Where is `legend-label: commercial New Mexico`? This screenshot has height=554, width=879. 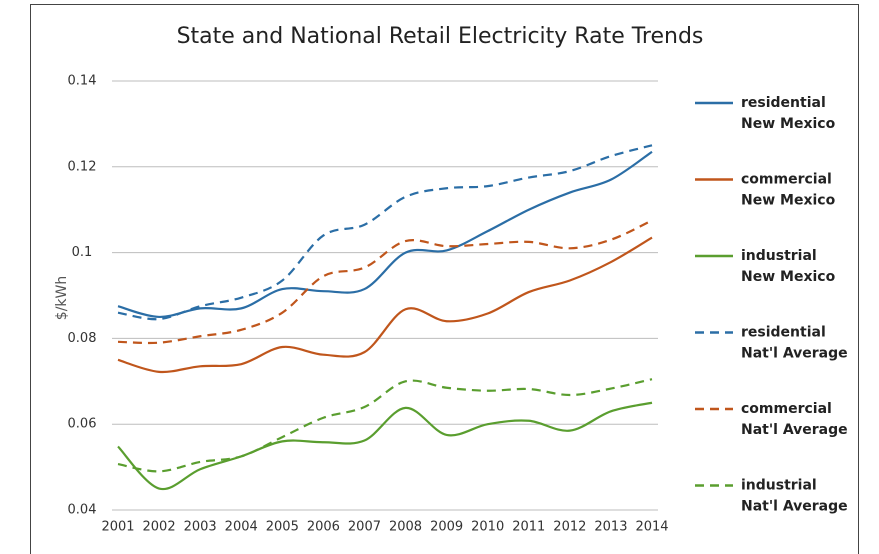
legend-label: commercial New Mexico is located at coordinates (788, 190).